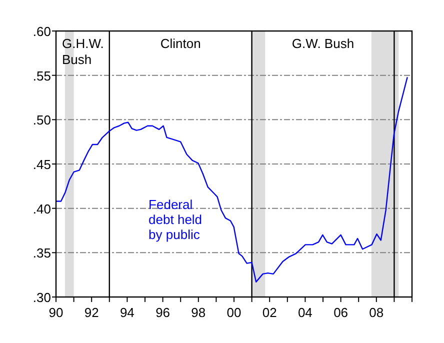 The image size is (444, 343). Describe the element at coordinates (234, 312) in the screenshot. I see `x-tick-label: 00` at that location.